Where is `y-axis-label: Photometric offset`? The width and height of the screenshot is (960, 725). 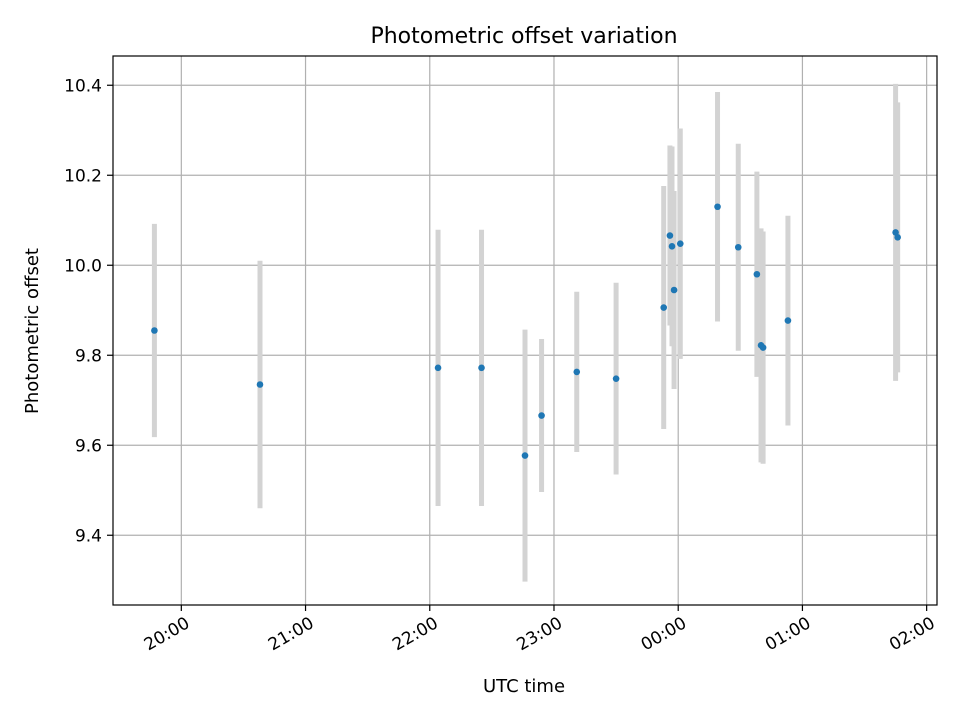 y-axis-label: Photometric offset is located at coordinates (32, 331).